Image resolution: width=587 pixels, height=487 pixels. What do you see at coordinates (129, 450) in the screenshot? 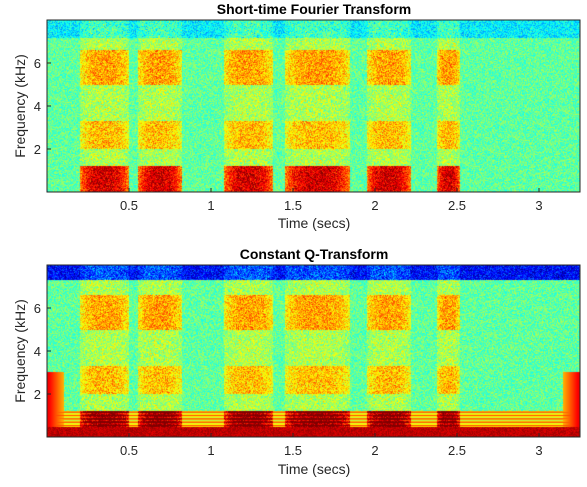
I see `cqt-x-tick-label: 0.5` at bounding box center [129, 450].